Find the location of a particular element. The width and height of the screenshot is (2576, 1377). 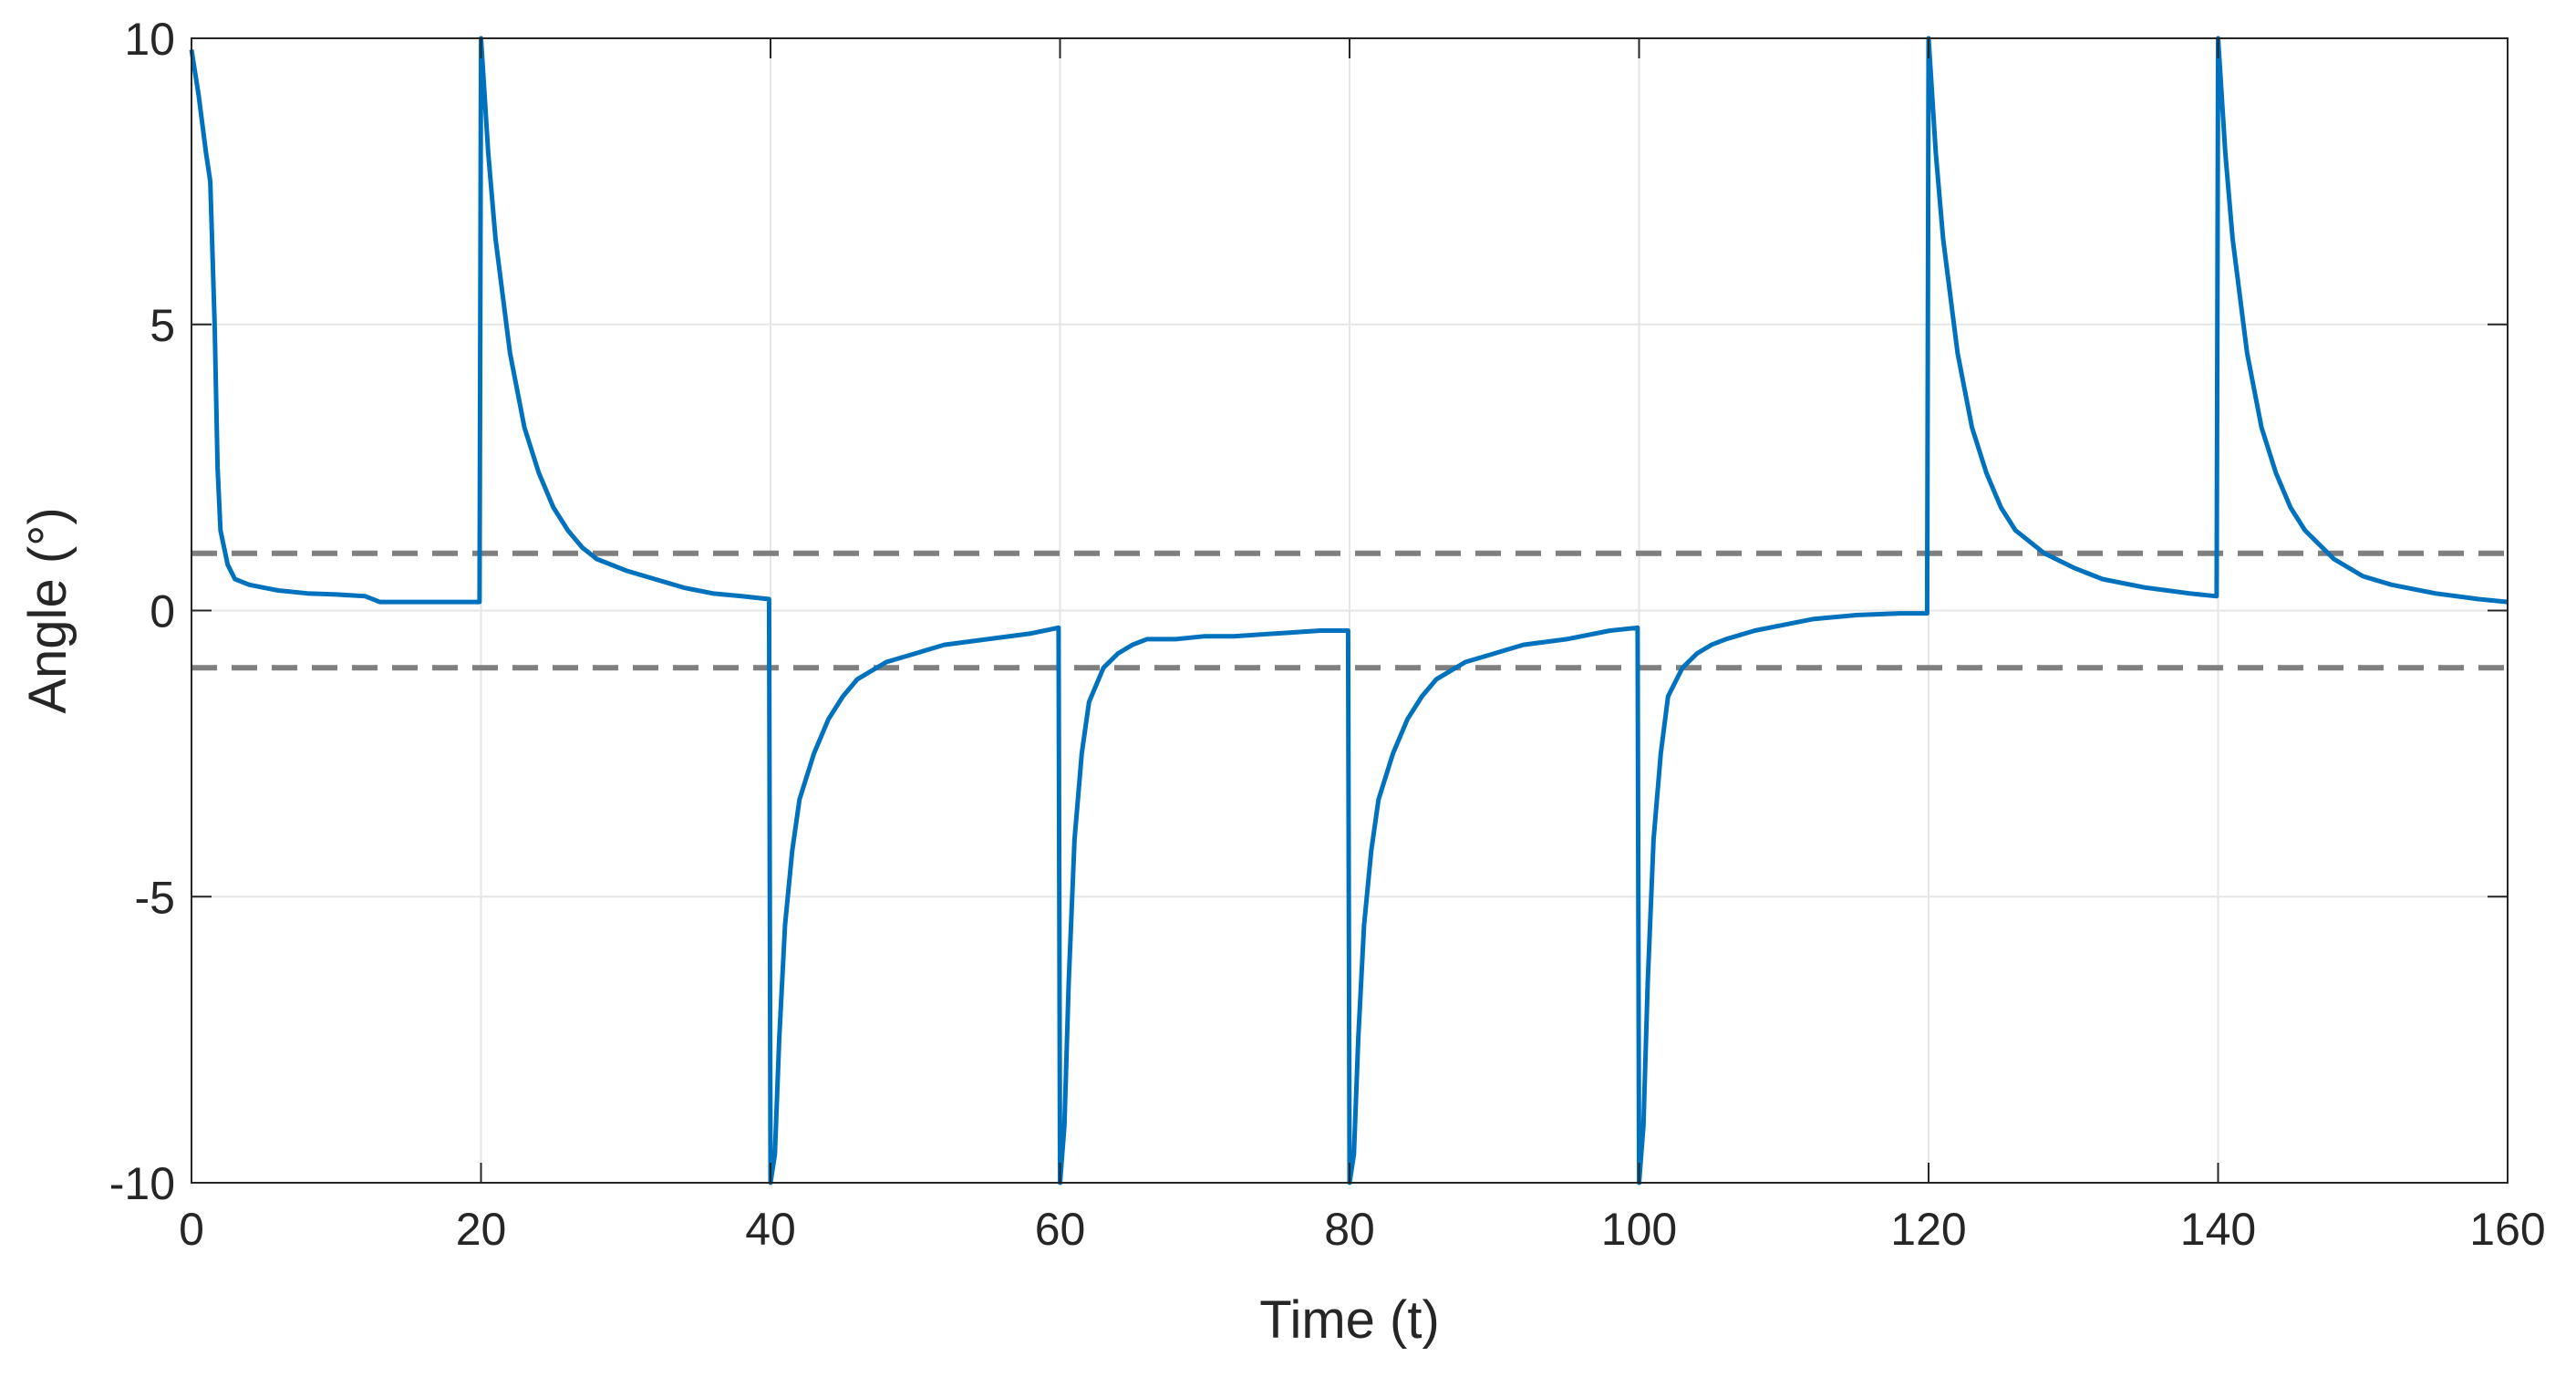

x-tick-label: 80 is located at coordinates (1349, 1230).